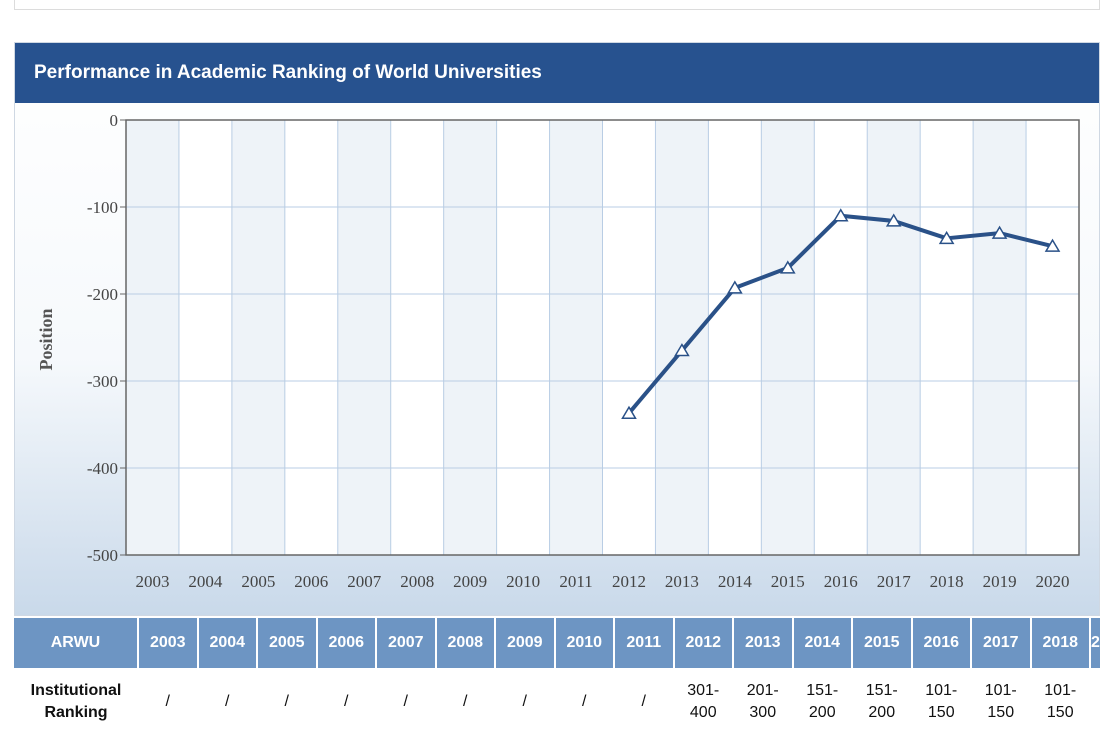  What do you see at coordinates (523, 581) in the screenshot?
I see `x-tick-label: 2010` at bounding box center [523, 581].